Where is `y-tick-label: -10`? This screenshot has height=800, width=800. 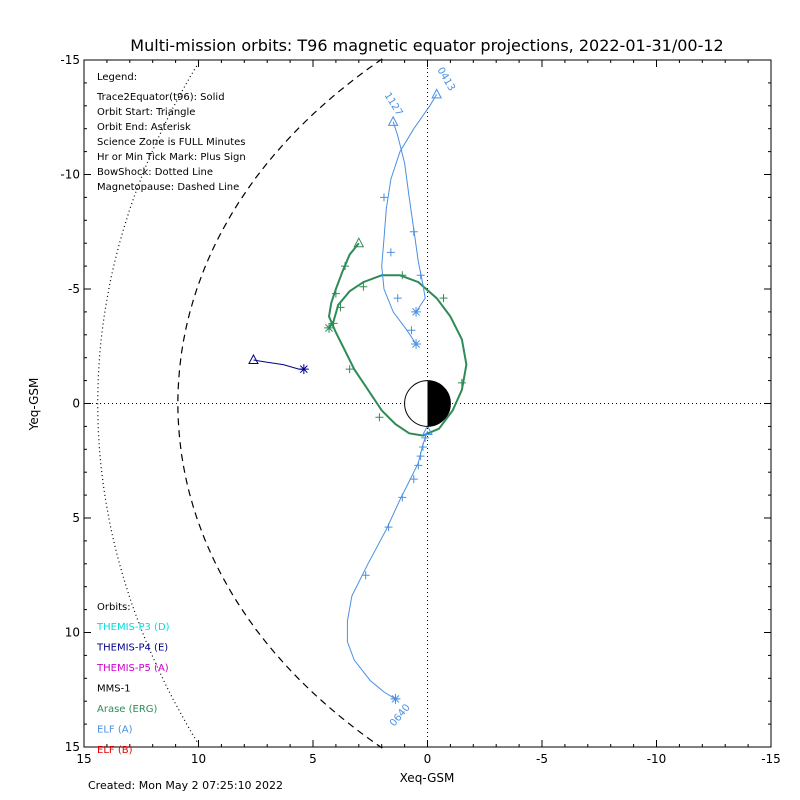 y-tick-label: -10 is located at coordinates (70, 175).